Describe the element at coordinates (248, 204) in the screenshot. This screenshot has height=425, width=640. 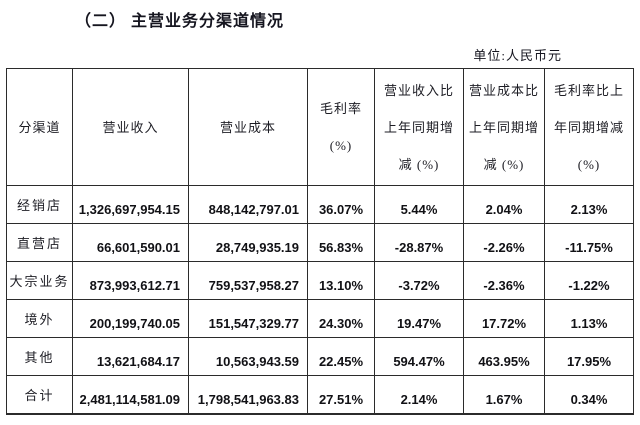
I see `cell-cost: 848,142,797.01` at that location.